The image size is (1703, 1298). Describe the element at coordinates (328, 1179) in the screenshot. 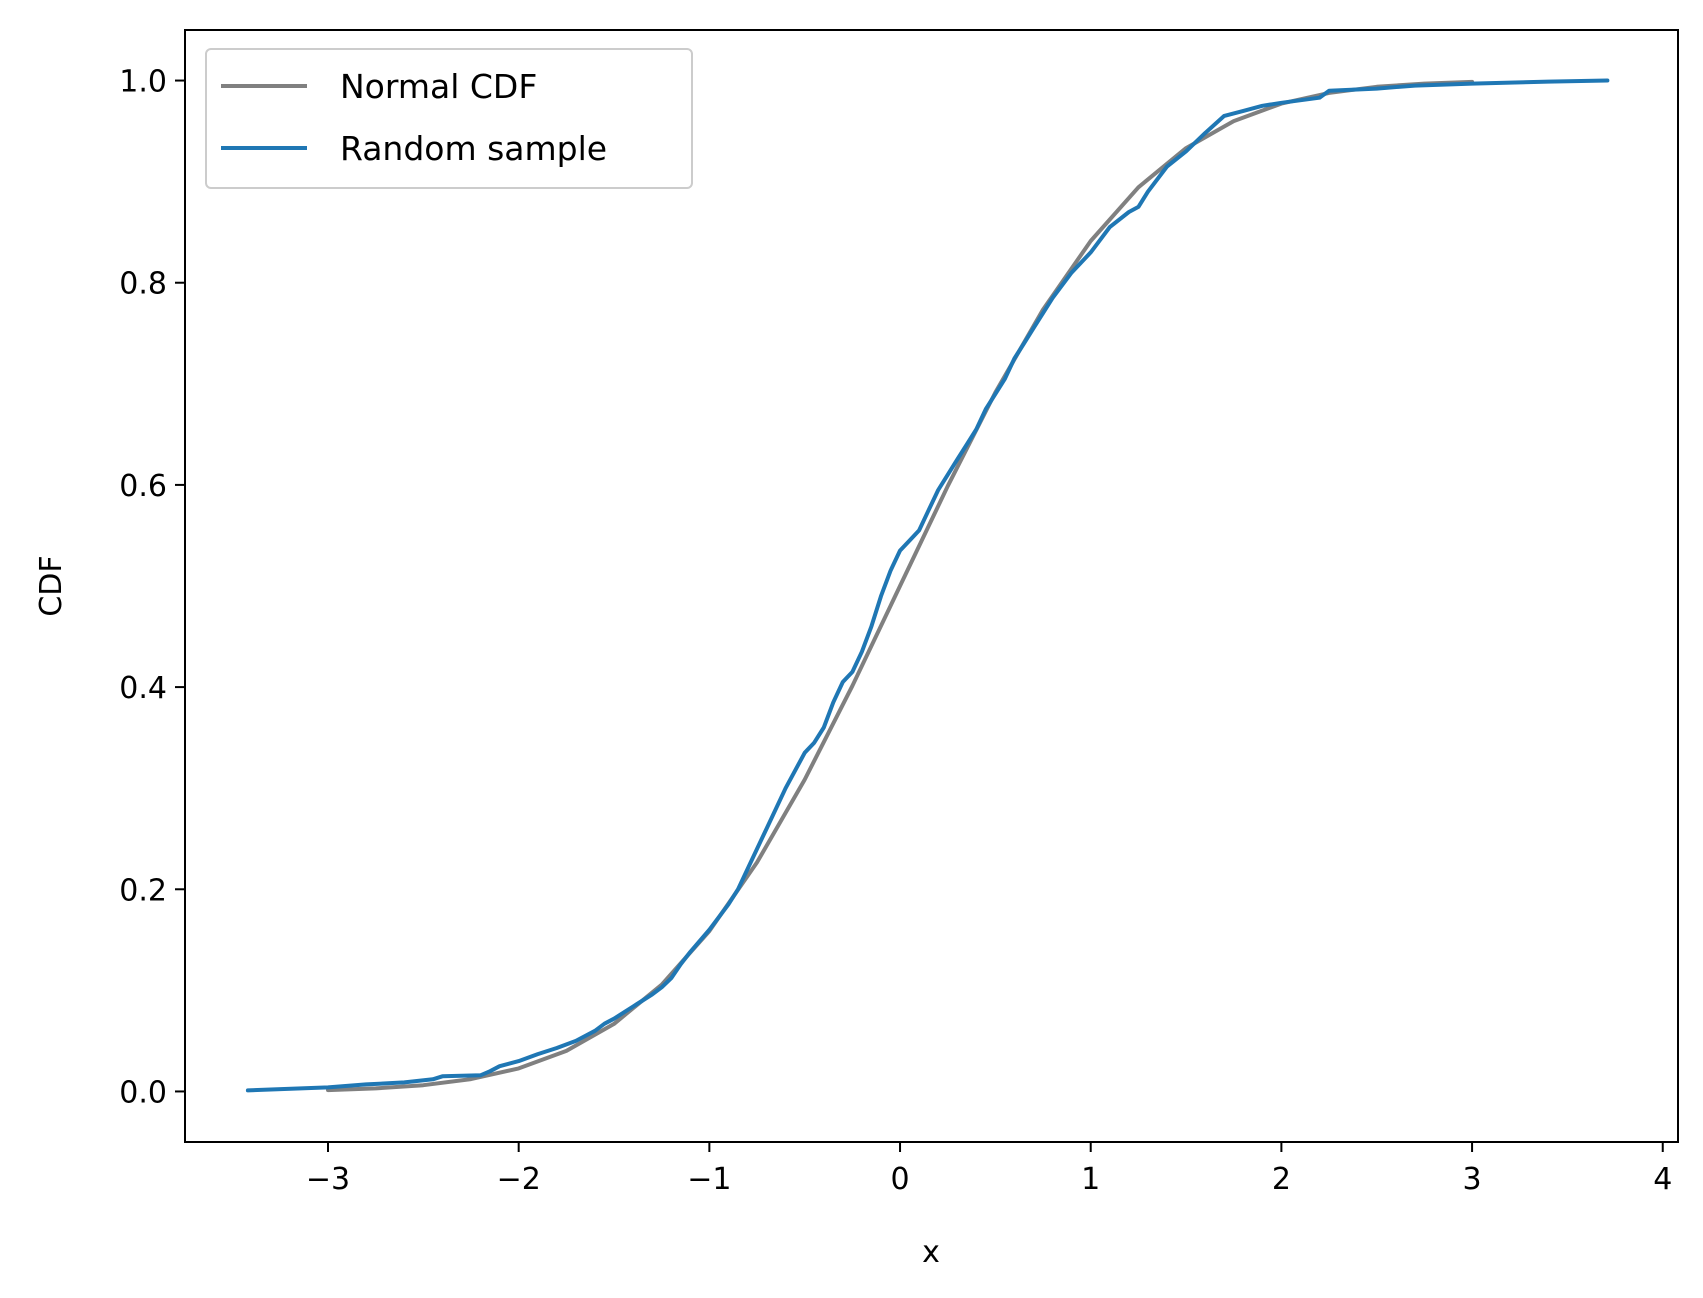

I see `x-tick-label: −3` at that location.